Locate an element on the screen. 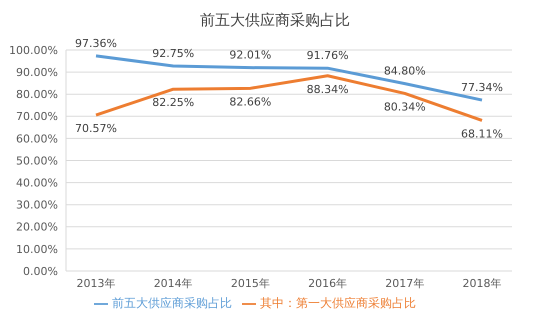 This screenshot has height=320, width=550. y-tick-label: 40.00% is located at coordinates (37, 183).